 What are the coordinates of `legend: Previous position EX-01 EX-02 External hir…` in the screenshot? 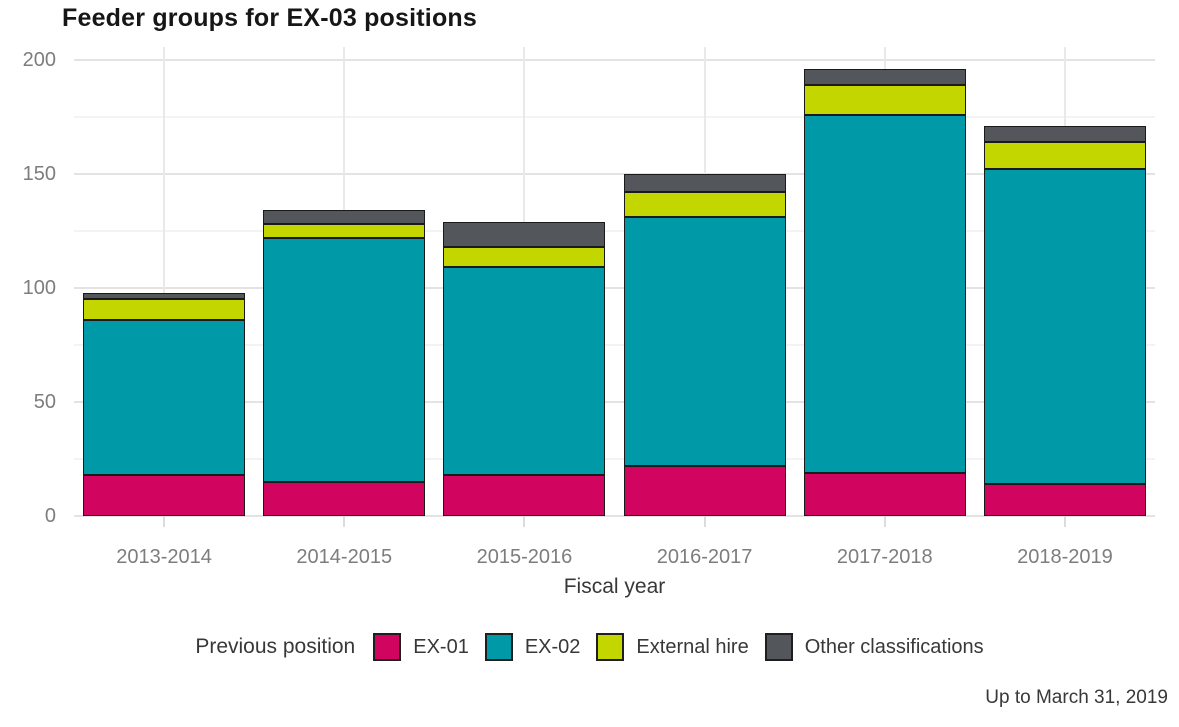 It's located at (589, 647).